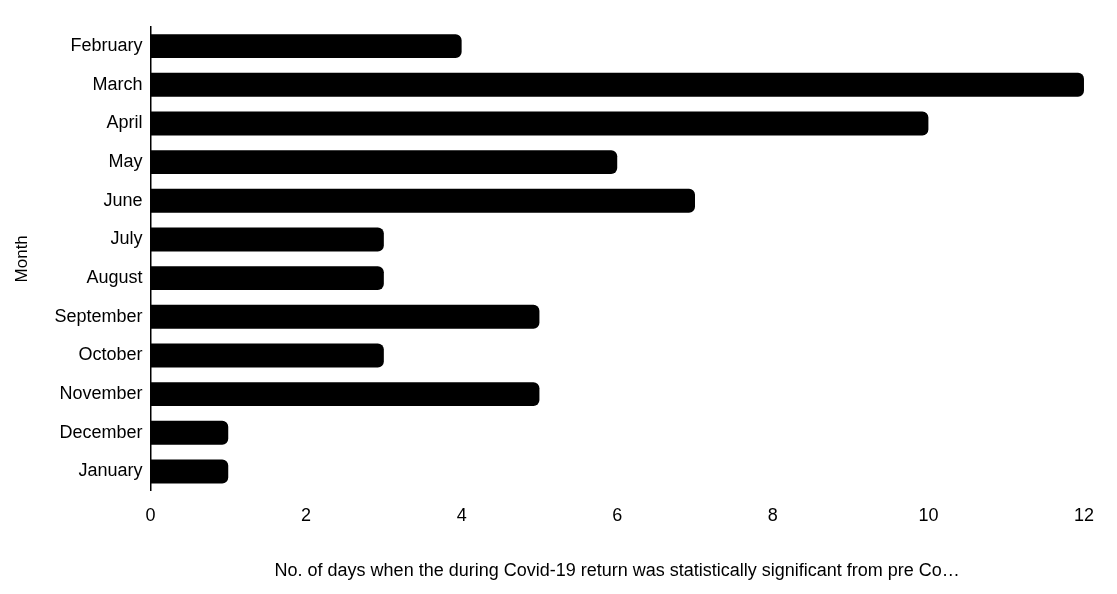 The image size is (1117, 594). Describe the element at coordinates (101, 393) in the screenshot. I see `y-tick-label: November` at that location.